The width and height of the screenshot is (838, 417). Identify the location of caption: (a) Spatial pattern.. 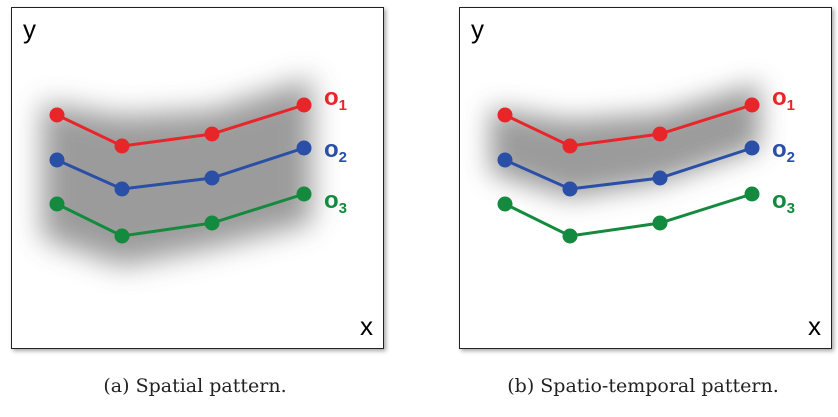
(195, 386).